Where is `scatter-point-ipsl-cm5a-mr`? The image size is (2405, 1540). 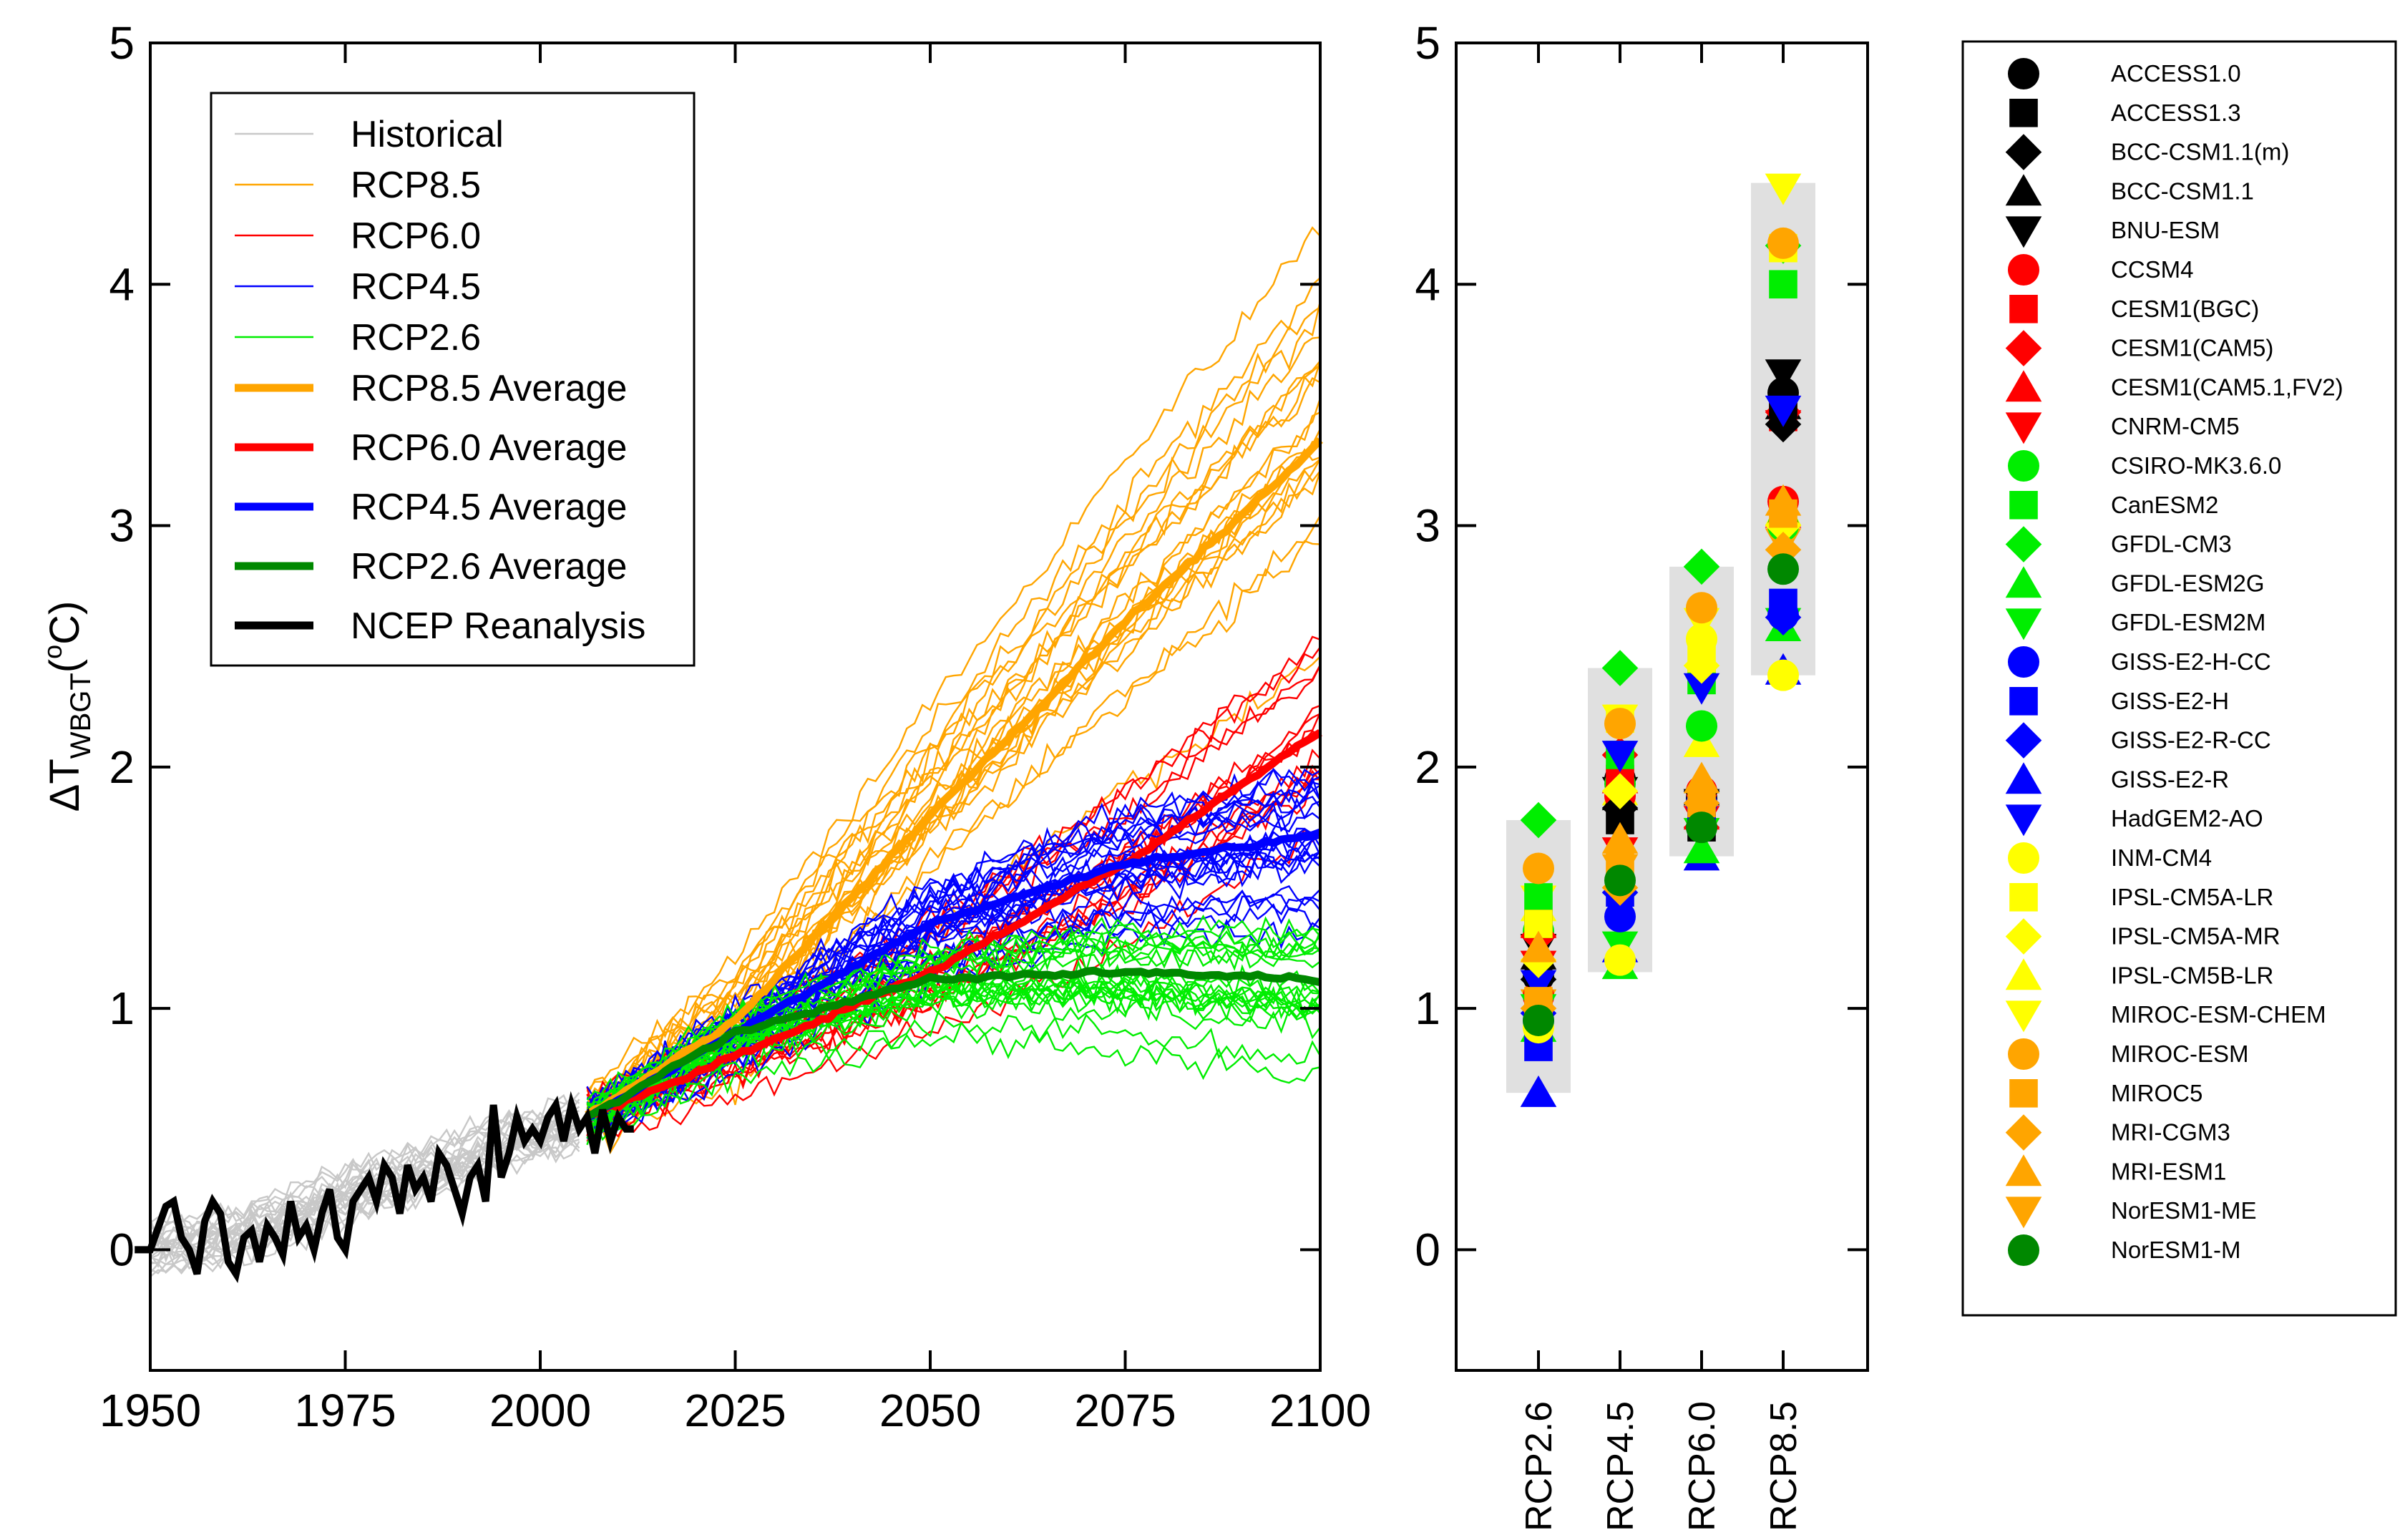
scatter-point-ipsl-cm5a-mr is located at coordinates (1620, 791).